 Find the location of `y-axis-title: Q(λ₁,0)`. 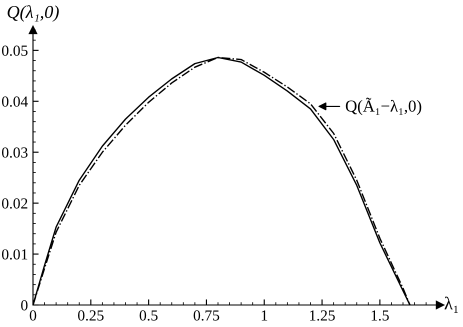

y-axis-title: Q(λ₁,0) is located at coordinates (33, 13).